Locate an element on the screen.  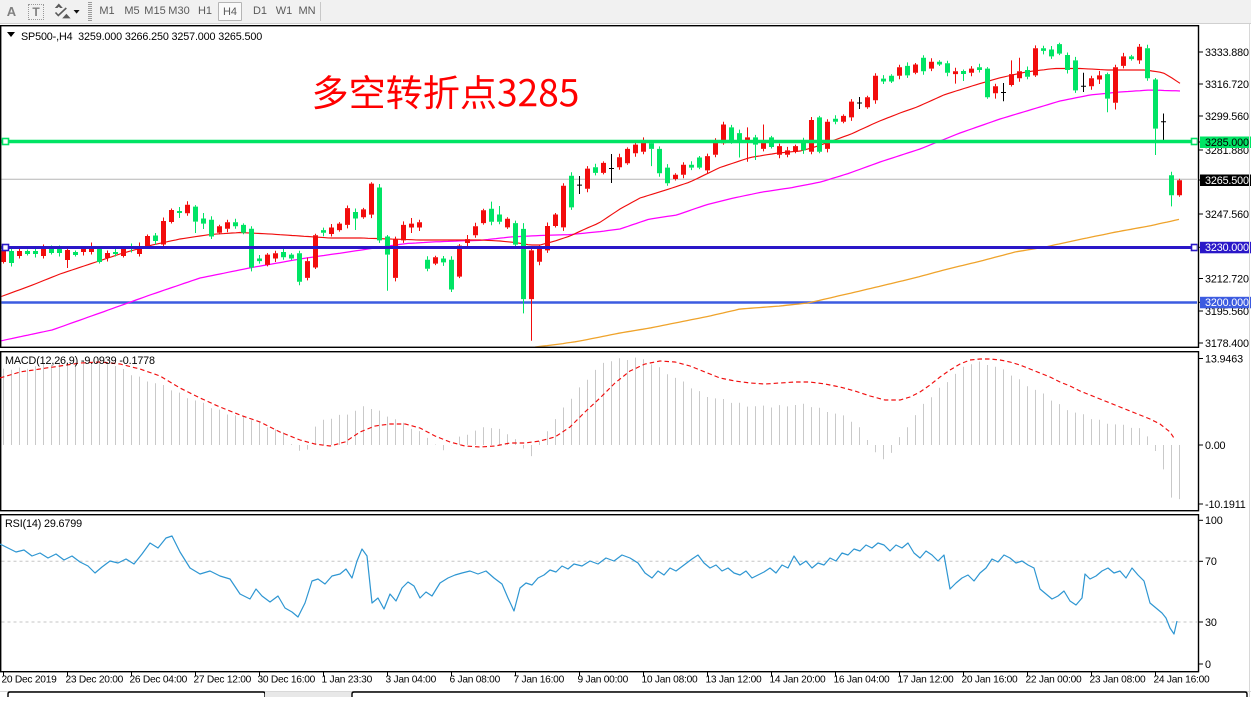
svg-text: 3230.000 is located at coordinates (1227, 248).